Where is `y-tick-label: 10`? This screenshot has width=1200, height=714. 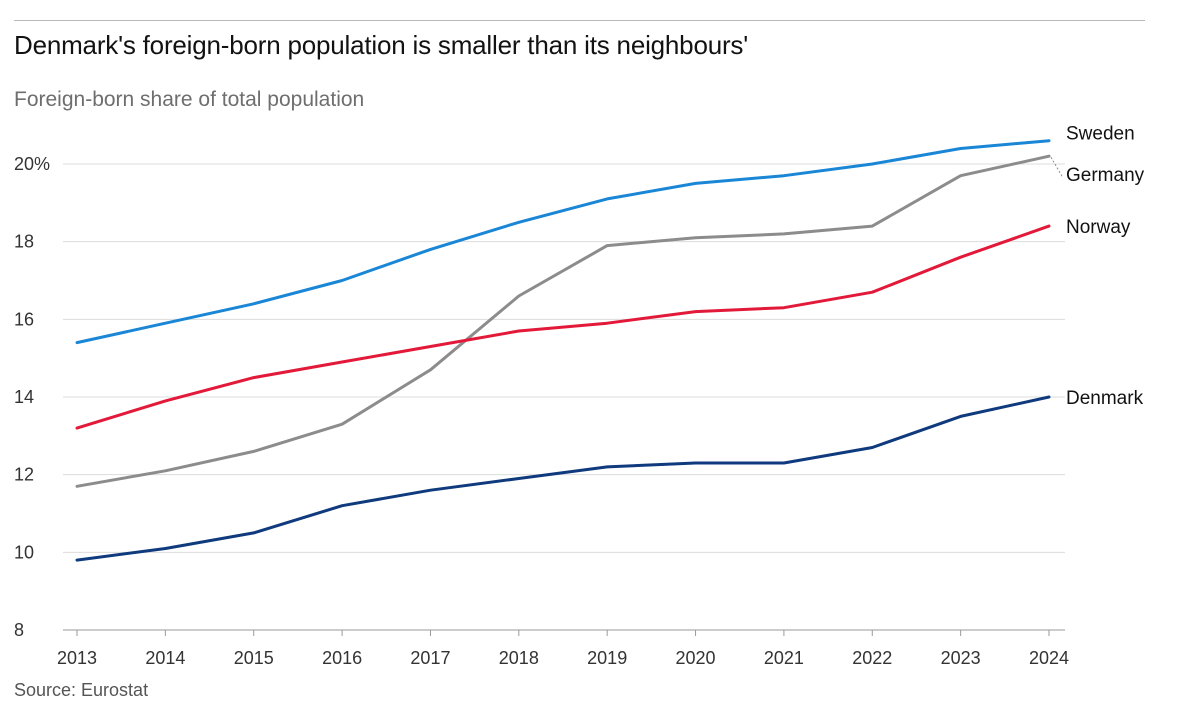
y-tick-label: 10 is located at coordinates (24, 552).